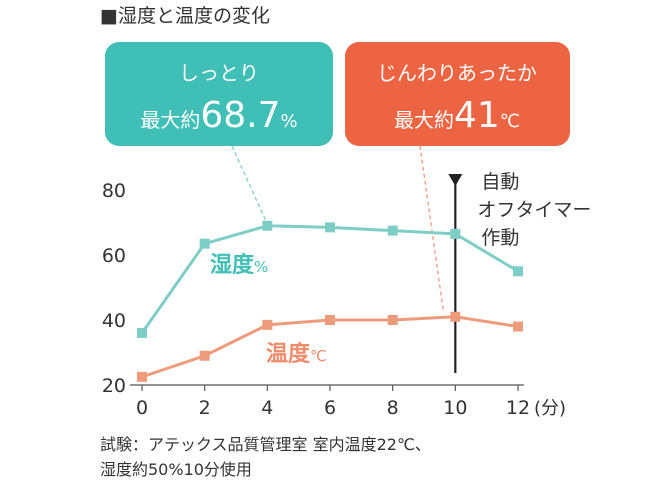  I want to click on temperature-callout-prefix: 最大約, so click(424, 120).